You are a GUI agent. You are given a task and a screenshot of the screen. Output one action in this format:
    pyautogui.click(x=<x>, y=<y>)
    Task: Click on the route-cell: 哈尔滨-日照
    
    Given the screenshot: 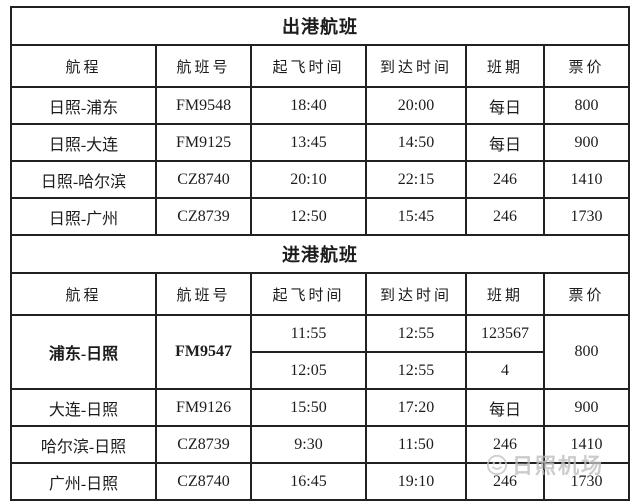 What is the action you would take?
    pyautogui.click(x=83, y=444)
    